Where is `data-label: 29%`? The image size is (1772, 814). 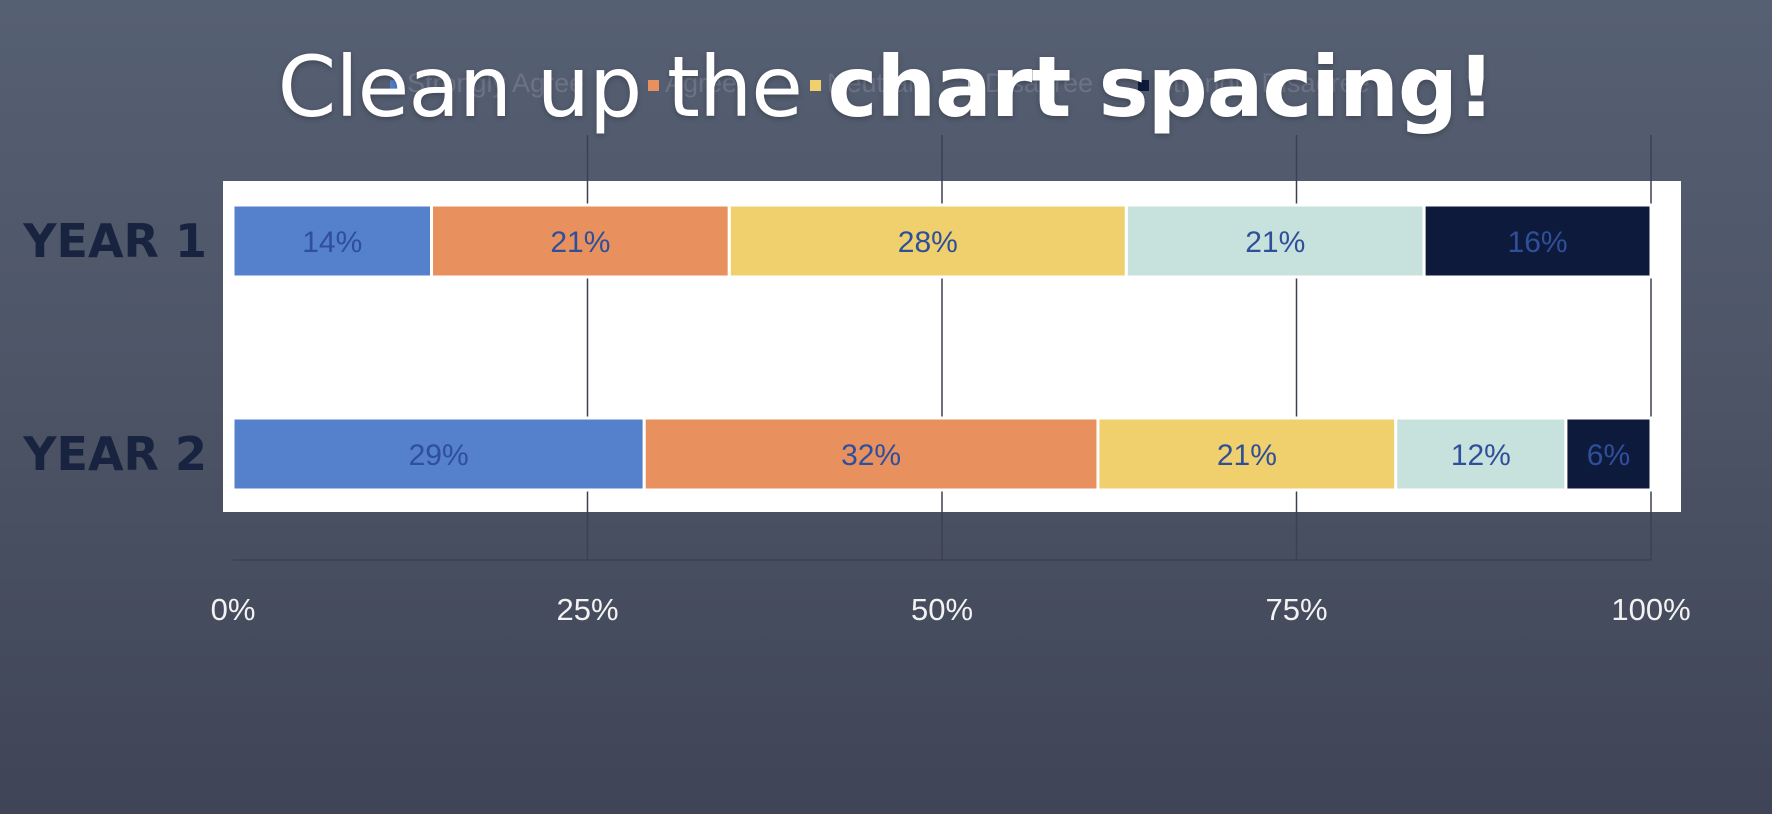
data-label: 29% is located at coordinates (439, 455).